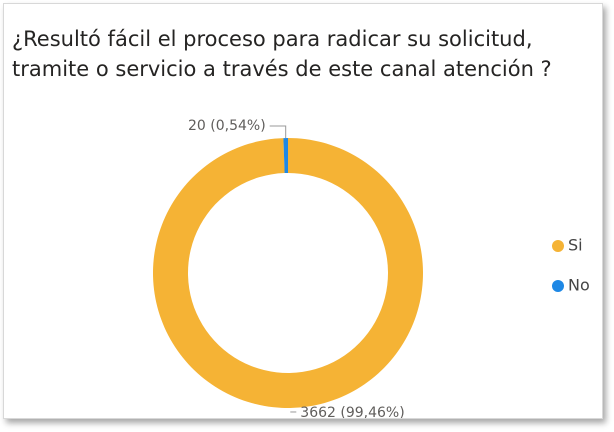  Describe the element at coordinates (579, 285) in the screenshot. I see `legend-label: No` at that location.